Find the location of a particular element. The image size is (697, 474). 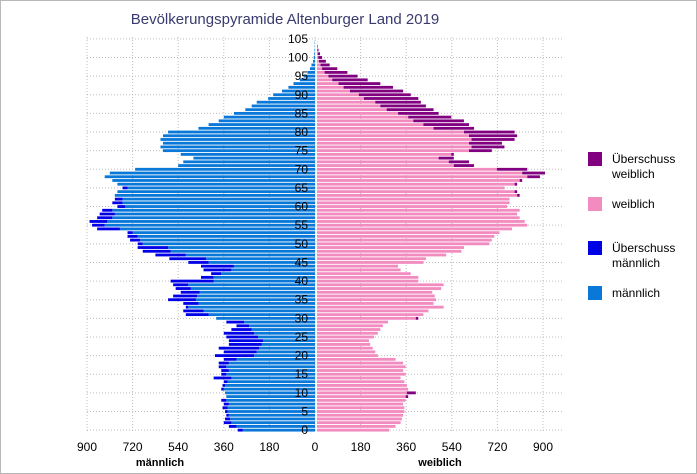

age-tick-label: 25 is located at coordinates (302, 337).